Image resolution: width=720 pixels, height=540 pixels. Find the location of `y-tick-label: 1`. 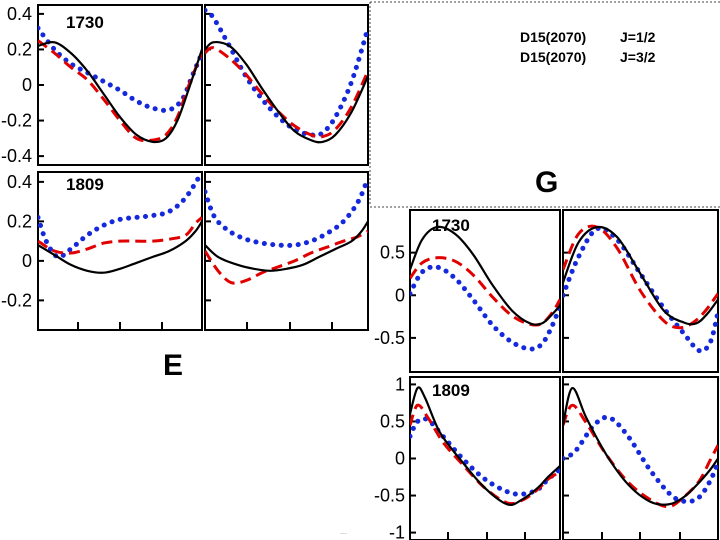

y-tick-label: 1 is located at coordinates (400, 384).